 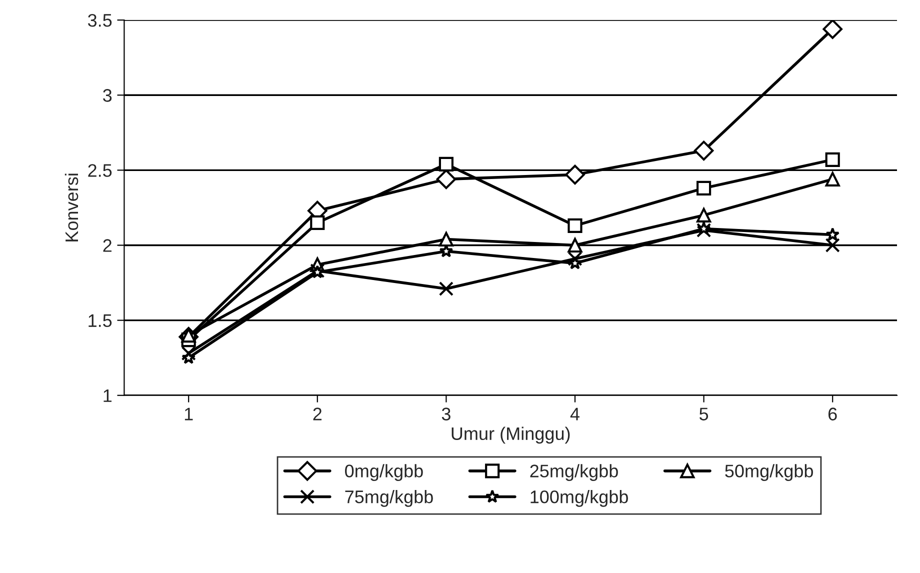 What do you see at coordinates (704, 414) in the screenshot?
I see `x-tick-label: 5` at bounding box center [704, 414].